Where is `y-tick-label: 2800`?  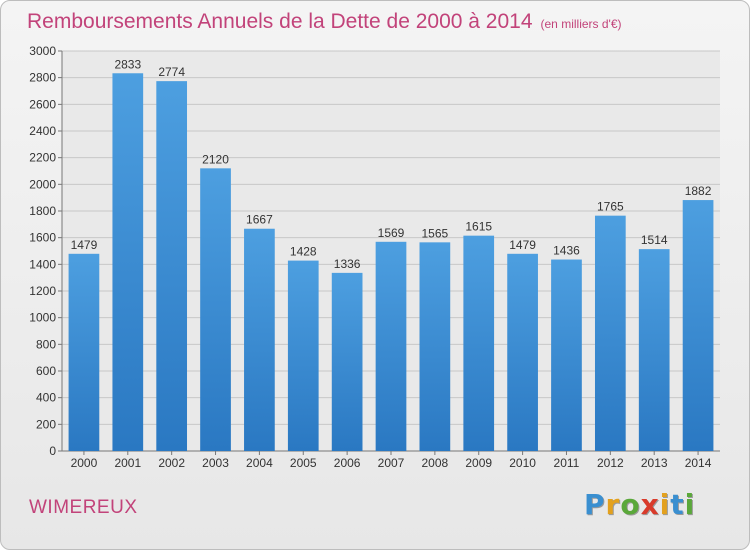
y-tick-label: 2800 is located at coordinates (42, 78).